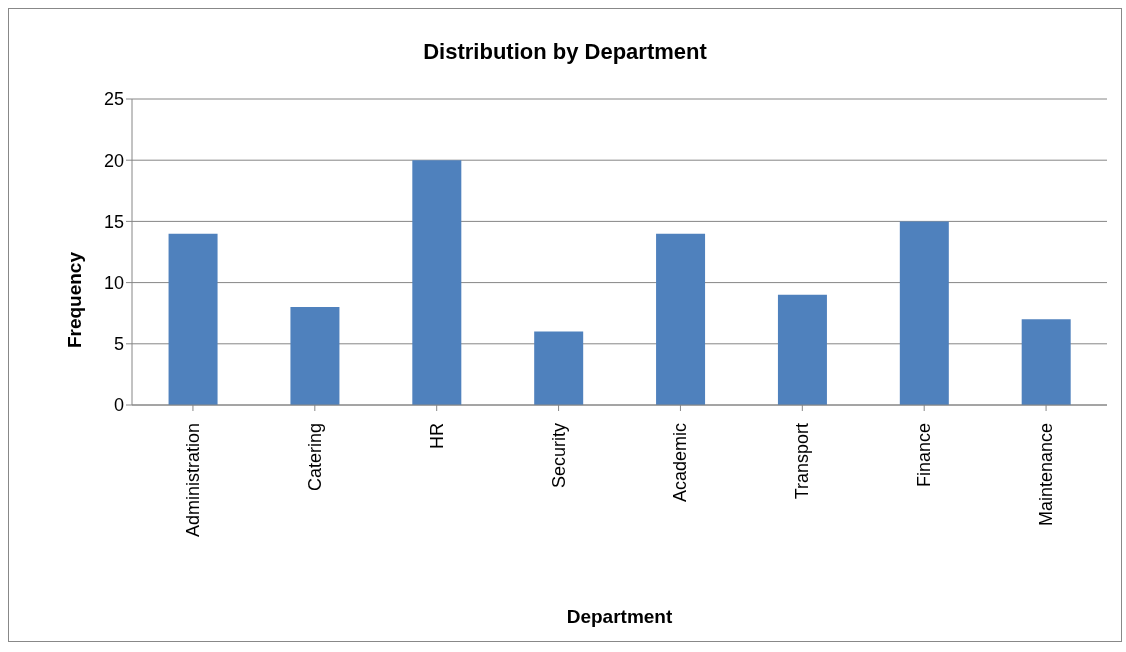  I want to click on y-tick-label: 15, so click(113, 221).